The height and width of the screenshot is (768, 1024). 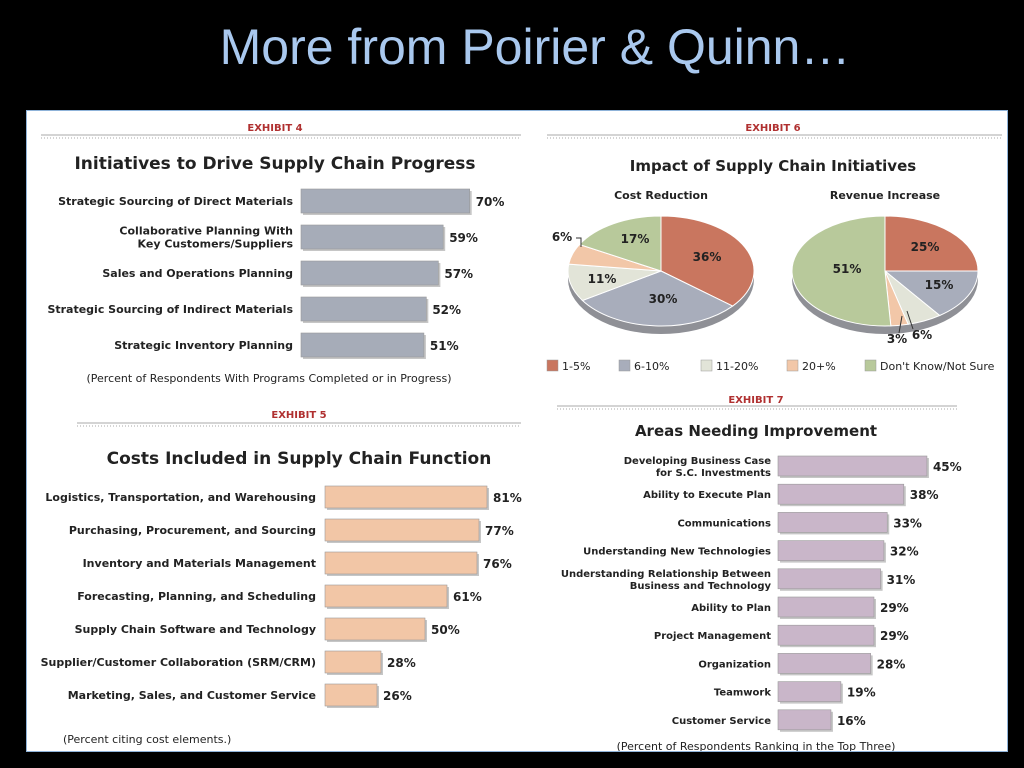 I want to click on exhibit-label: EXHIBIT 7, so click(x=755, y=400).